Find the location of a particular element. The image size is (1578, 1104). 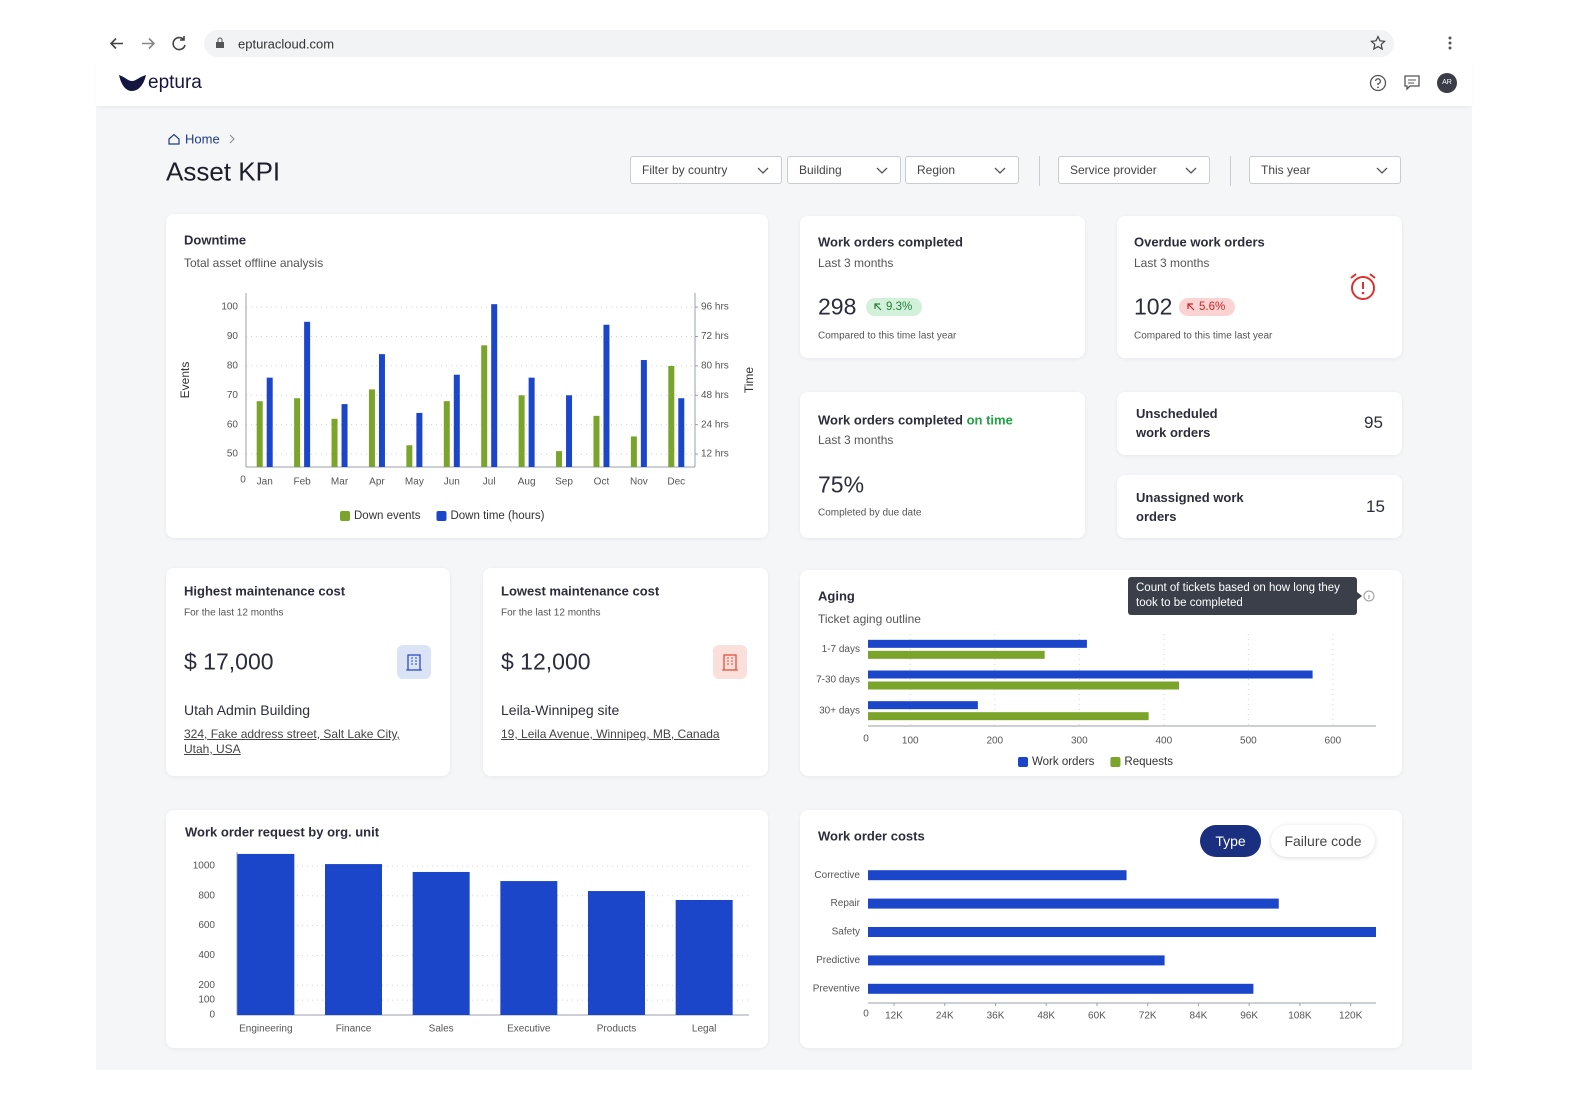

filter-dropdown: Service provider is located at coordinates (1134, 170).